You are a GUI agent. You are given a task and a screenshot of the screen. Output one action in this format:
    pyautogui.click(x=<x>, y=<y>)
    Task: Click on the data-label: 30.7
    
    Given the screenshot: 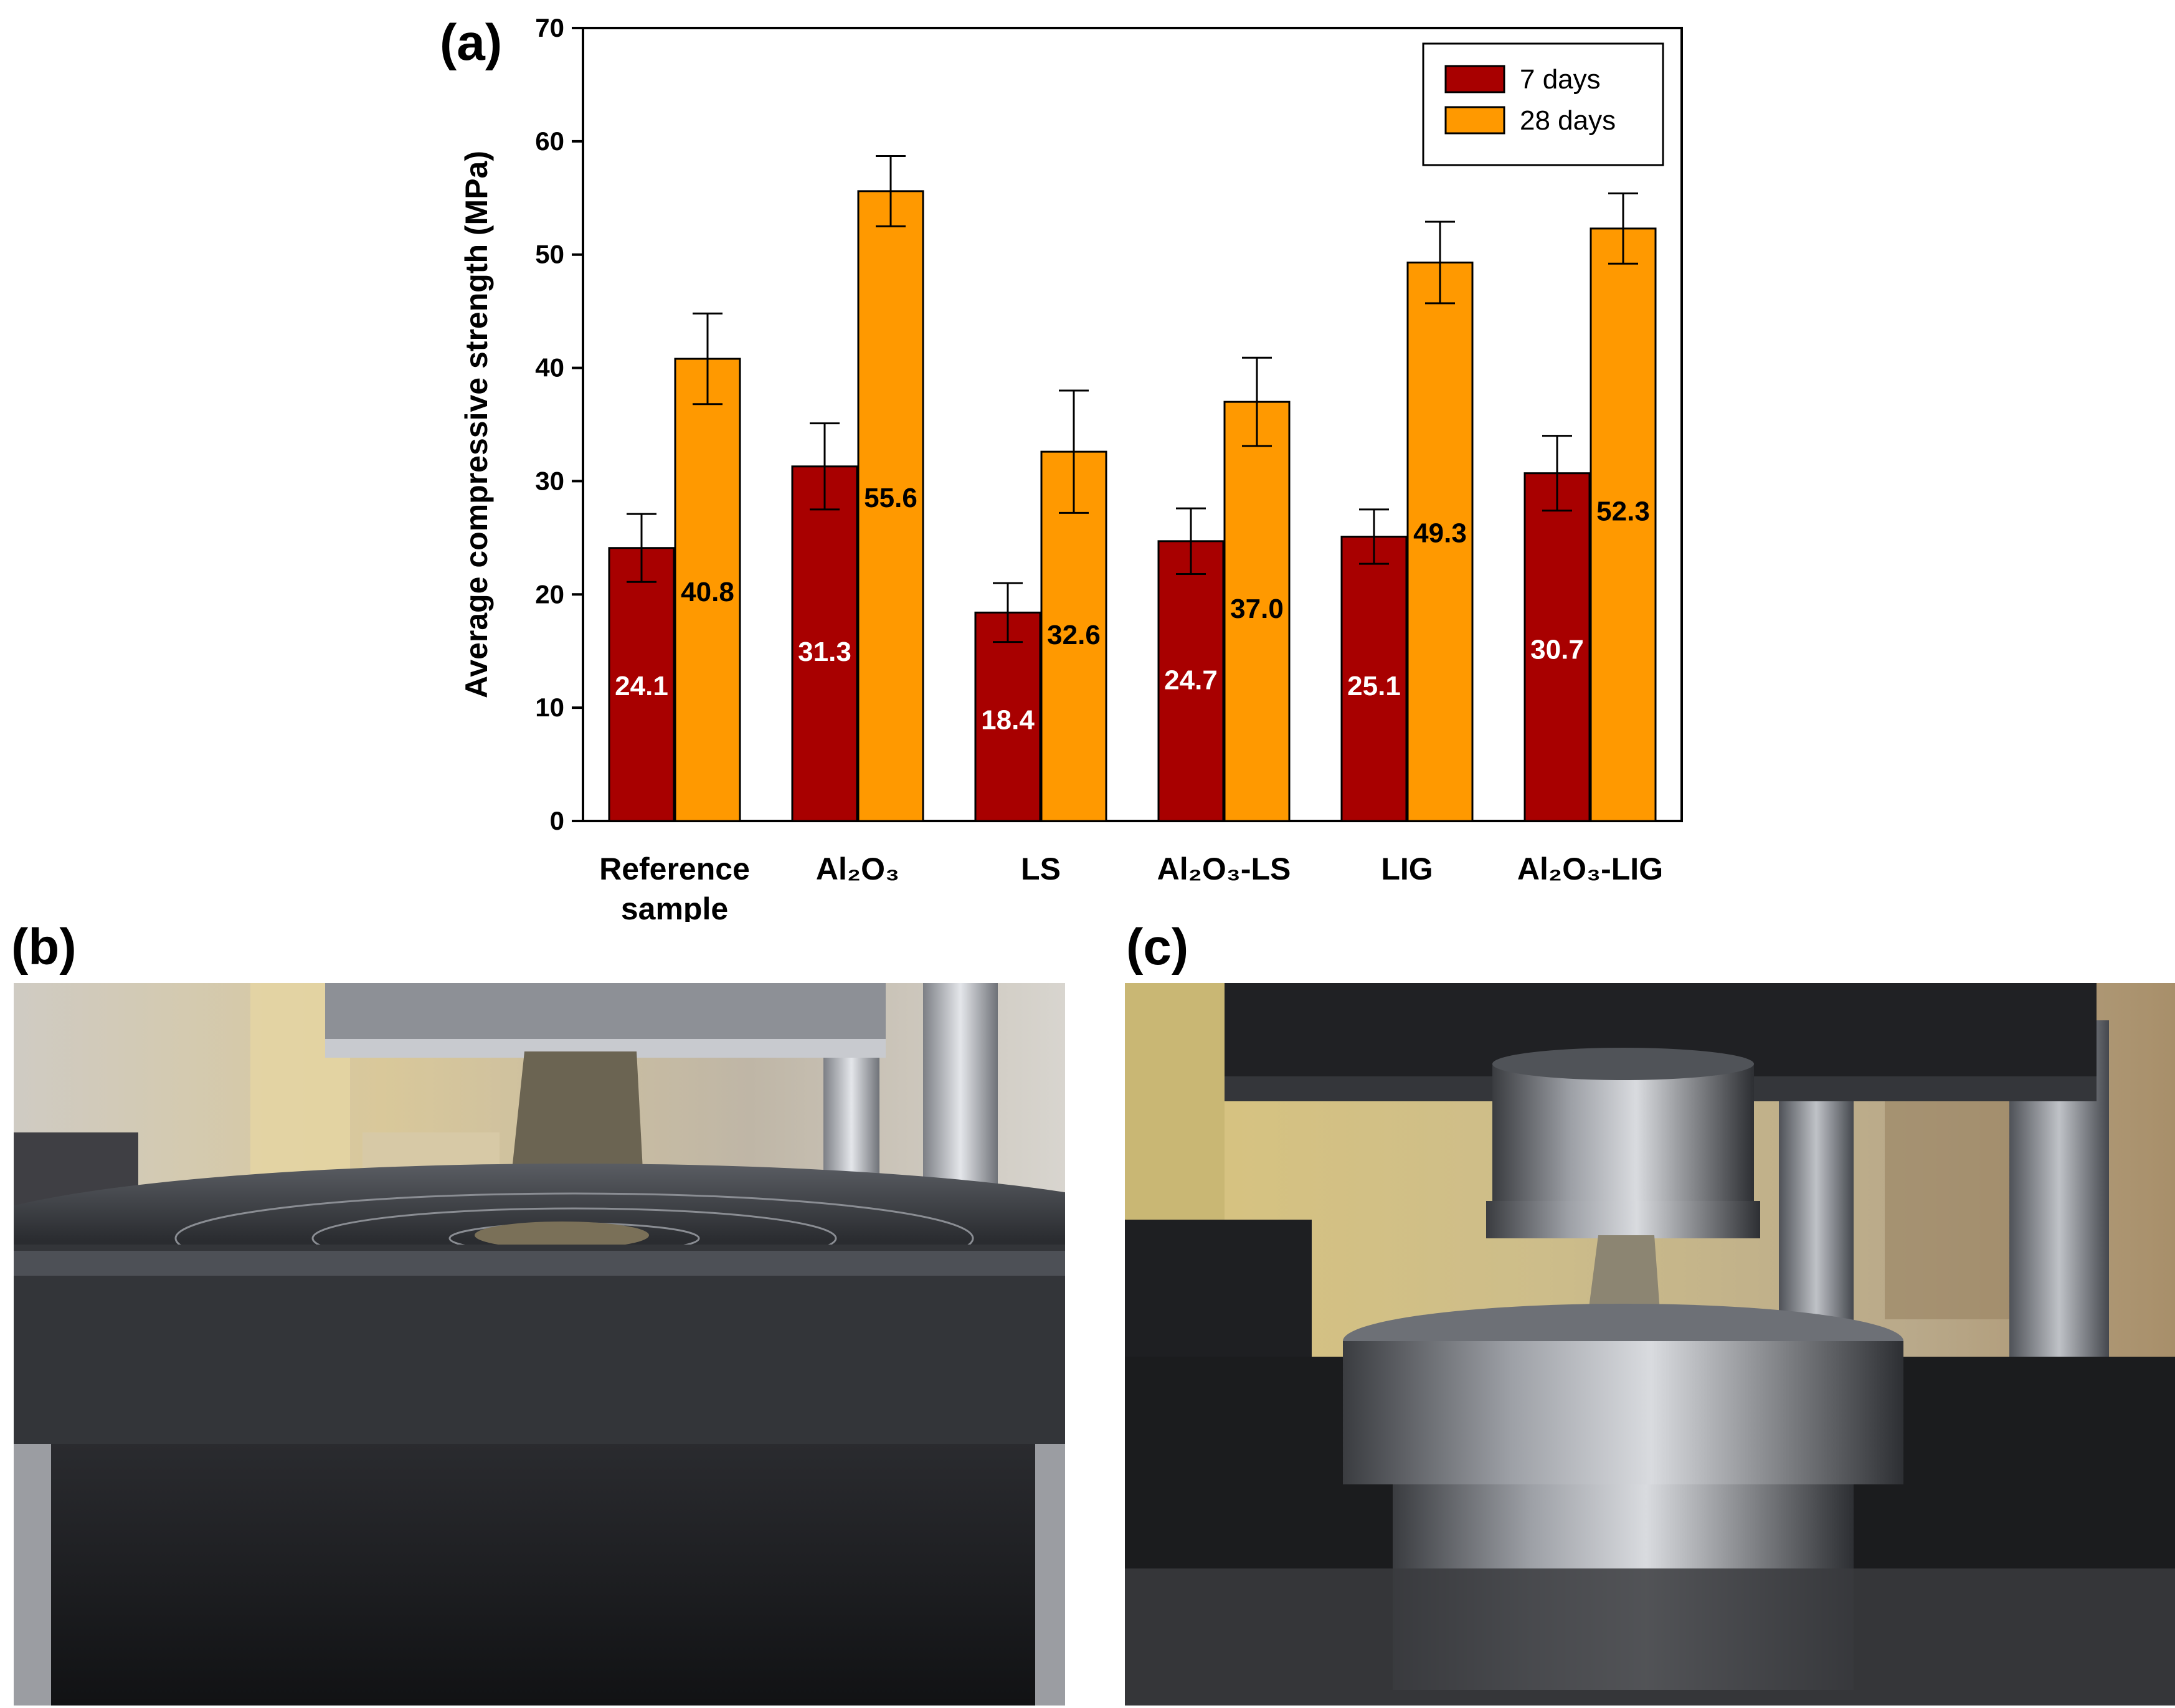 What is the action you would take?
    pyautogui.click(x=1557, y=650)
    